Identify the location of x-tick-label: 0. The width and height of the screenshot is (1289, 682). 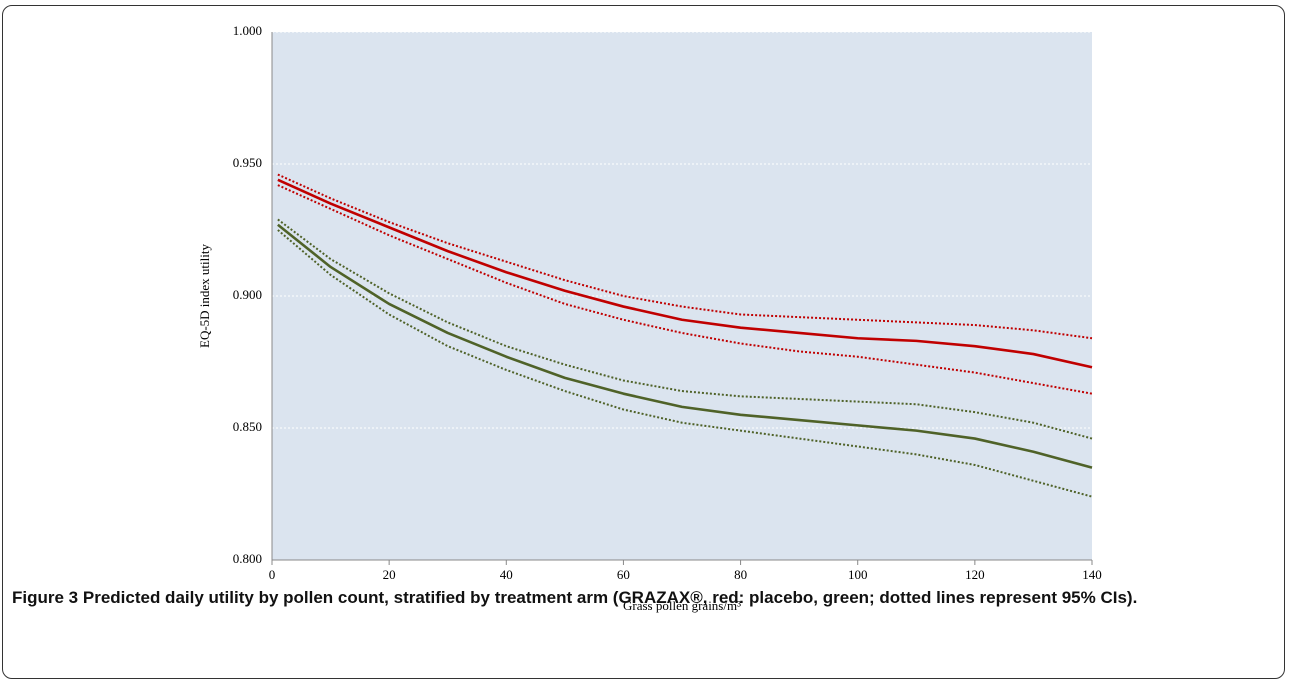
(272, 574).